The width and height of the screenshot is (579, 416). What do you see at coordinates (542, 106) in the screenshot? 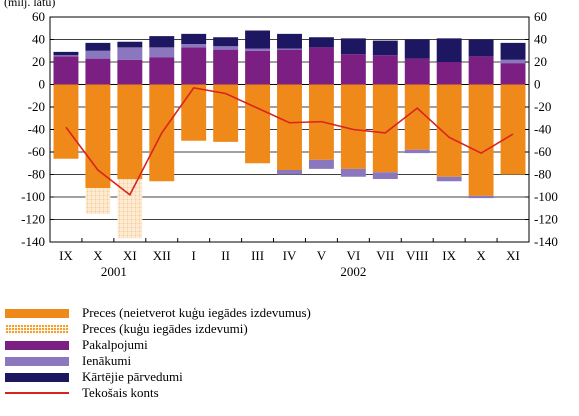
I see `y-tick-label-right: -20` at bounding box center [542, 106].